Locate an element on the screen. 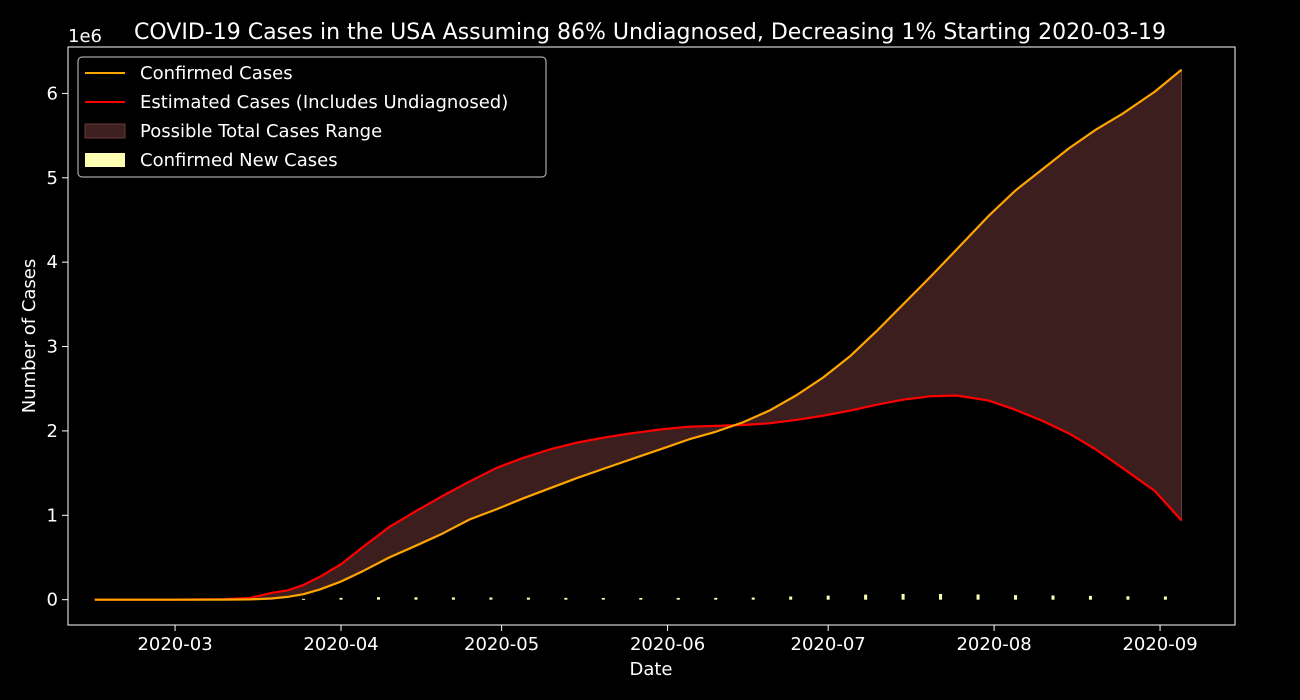  legend-box is located at coordinates (312, 117).